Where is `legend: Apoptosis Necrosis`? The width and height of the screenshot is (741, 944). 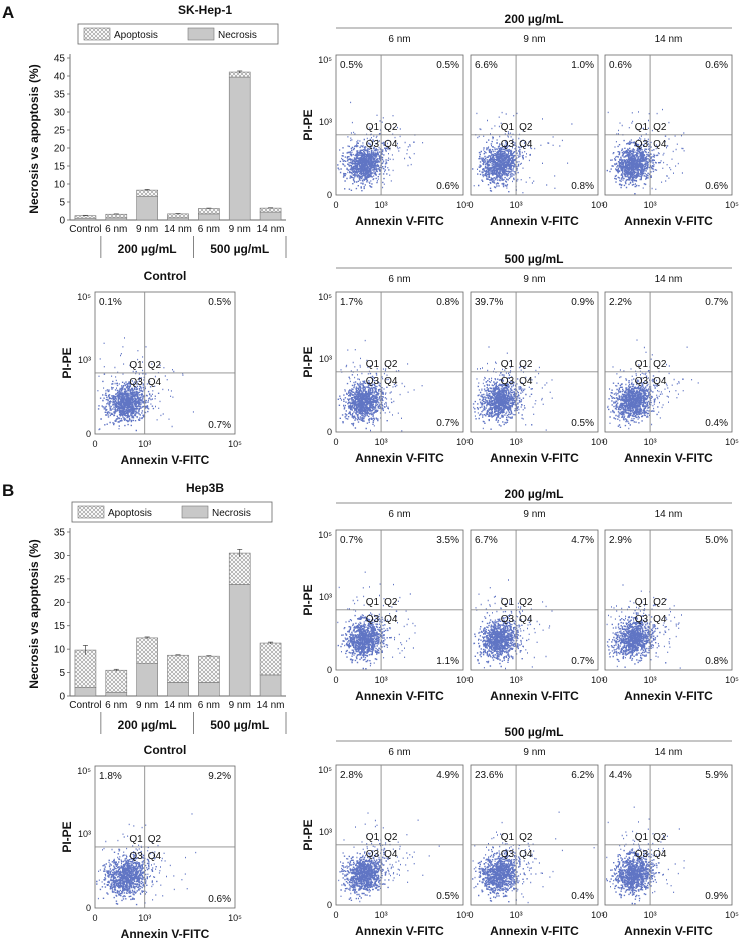 legend: Apoptosis Necrosis is located at coordinates (178, 34).